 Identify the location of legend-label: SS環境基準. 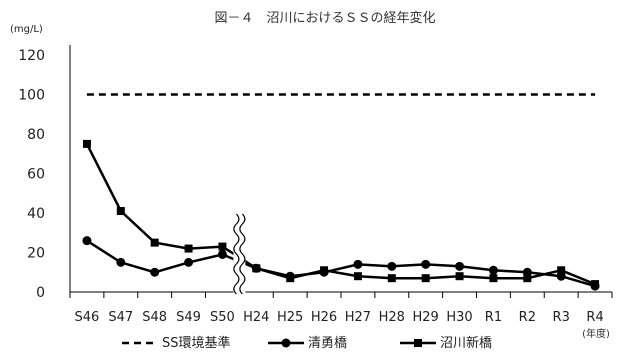
(196, 343).